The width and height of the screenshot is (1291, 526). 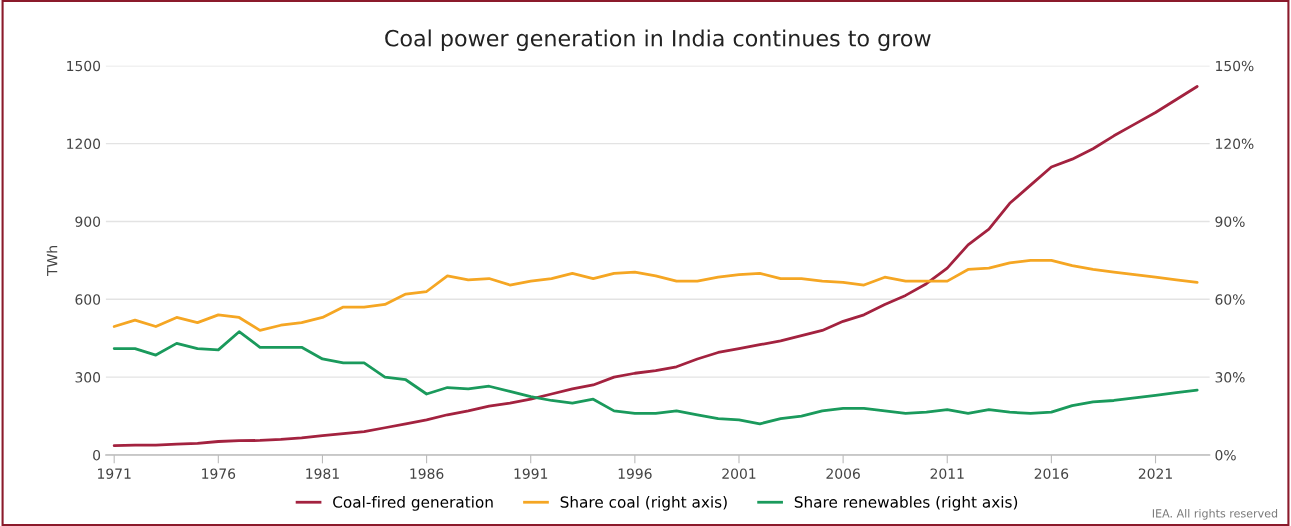 What do you see at coordinates (658, 40) in the screenshot?
I see `chart-title: Coal power generation in India continues to grow` at bounding box center [658, 40].